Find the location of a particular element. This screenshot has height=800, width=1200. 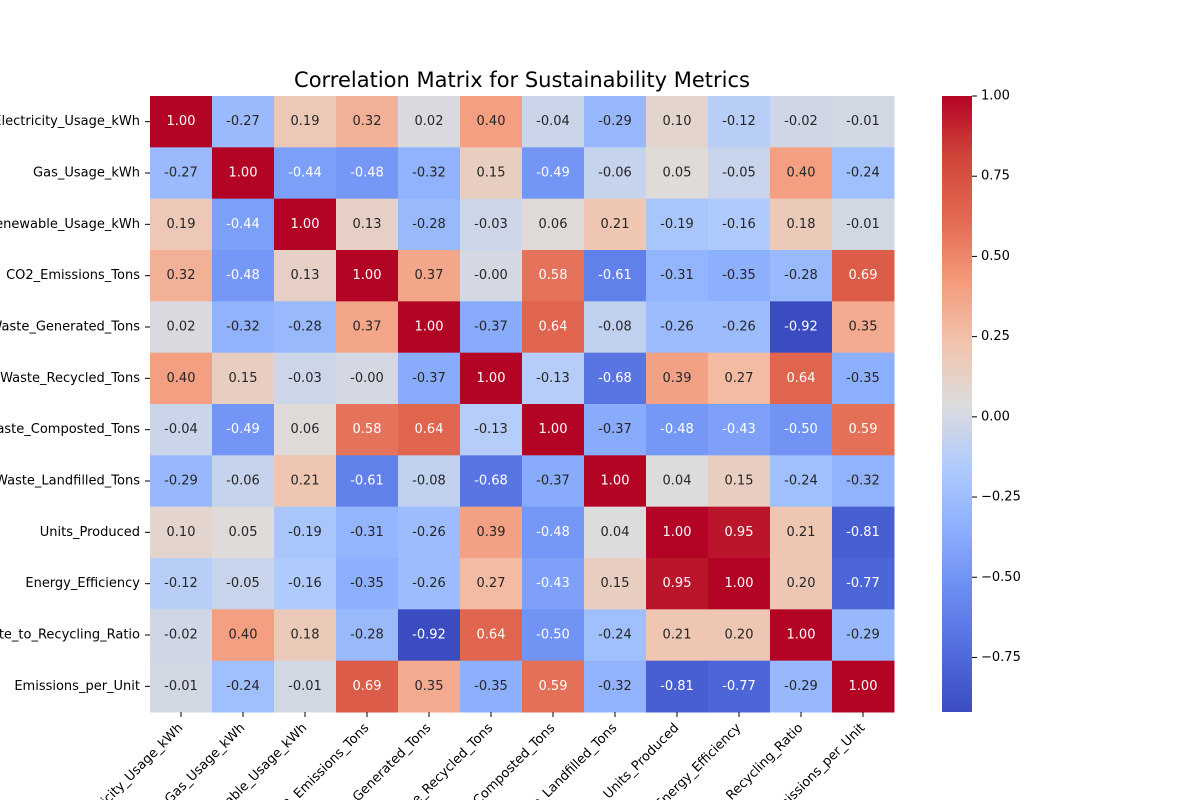

colorbar-tick-label: 0.25 is located at coordinates (995, 336).